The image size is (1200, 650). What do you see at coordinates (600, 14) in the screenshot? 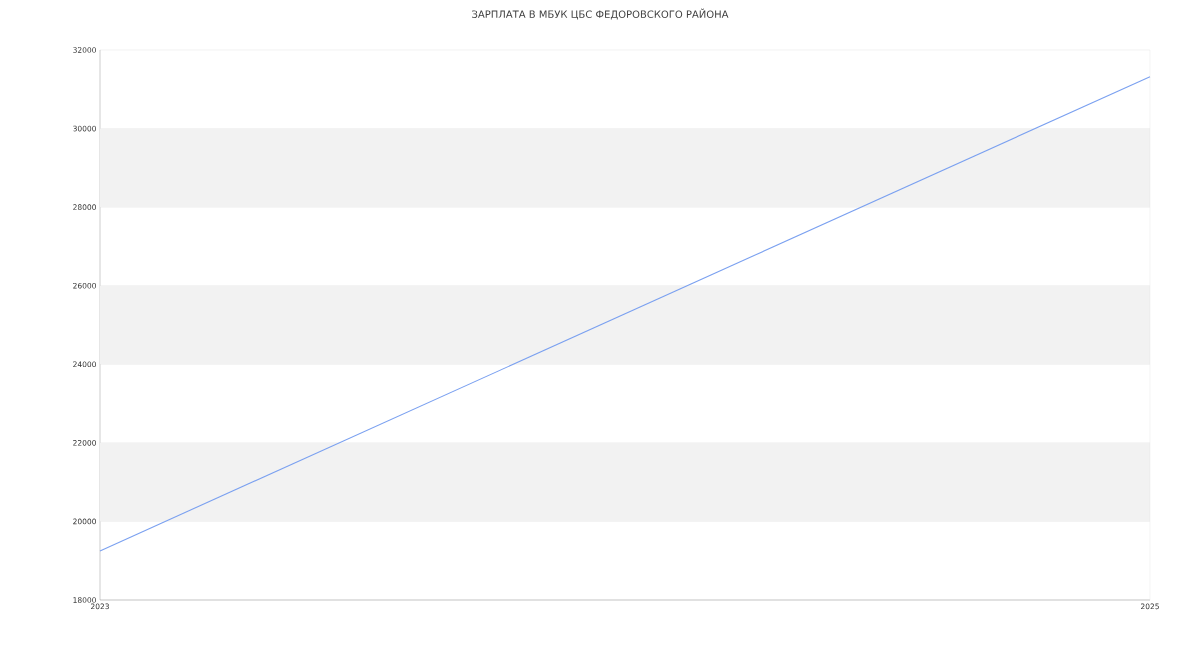
I see `chart-title: ЗАРПЛАТА В МБУК ЦБС ФЕДОРОВСКОГО РАЙОНА` at bounding box center [600, 14].